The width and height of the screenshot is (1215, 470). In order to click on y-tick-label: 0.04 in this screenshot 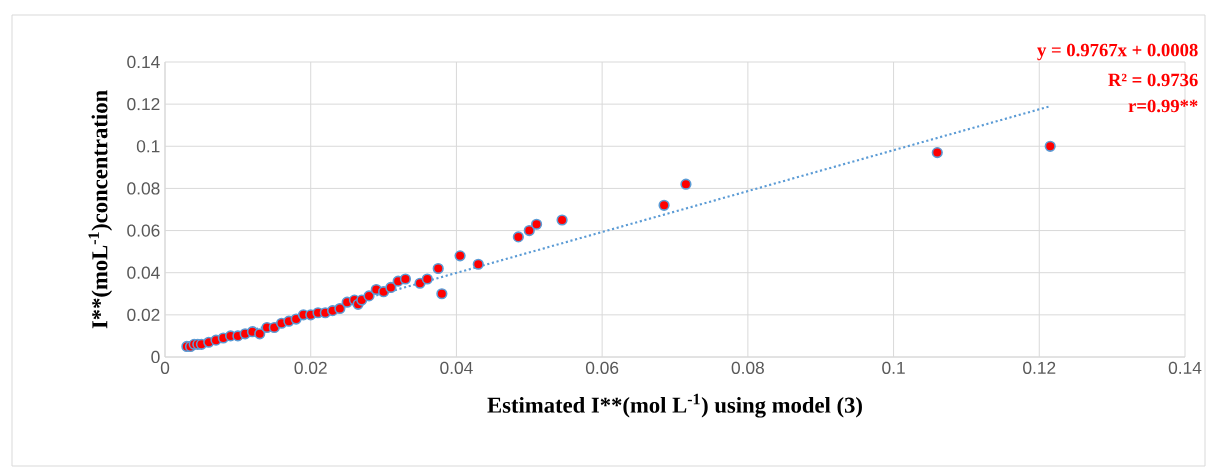, I will do `click(143, 272)`.